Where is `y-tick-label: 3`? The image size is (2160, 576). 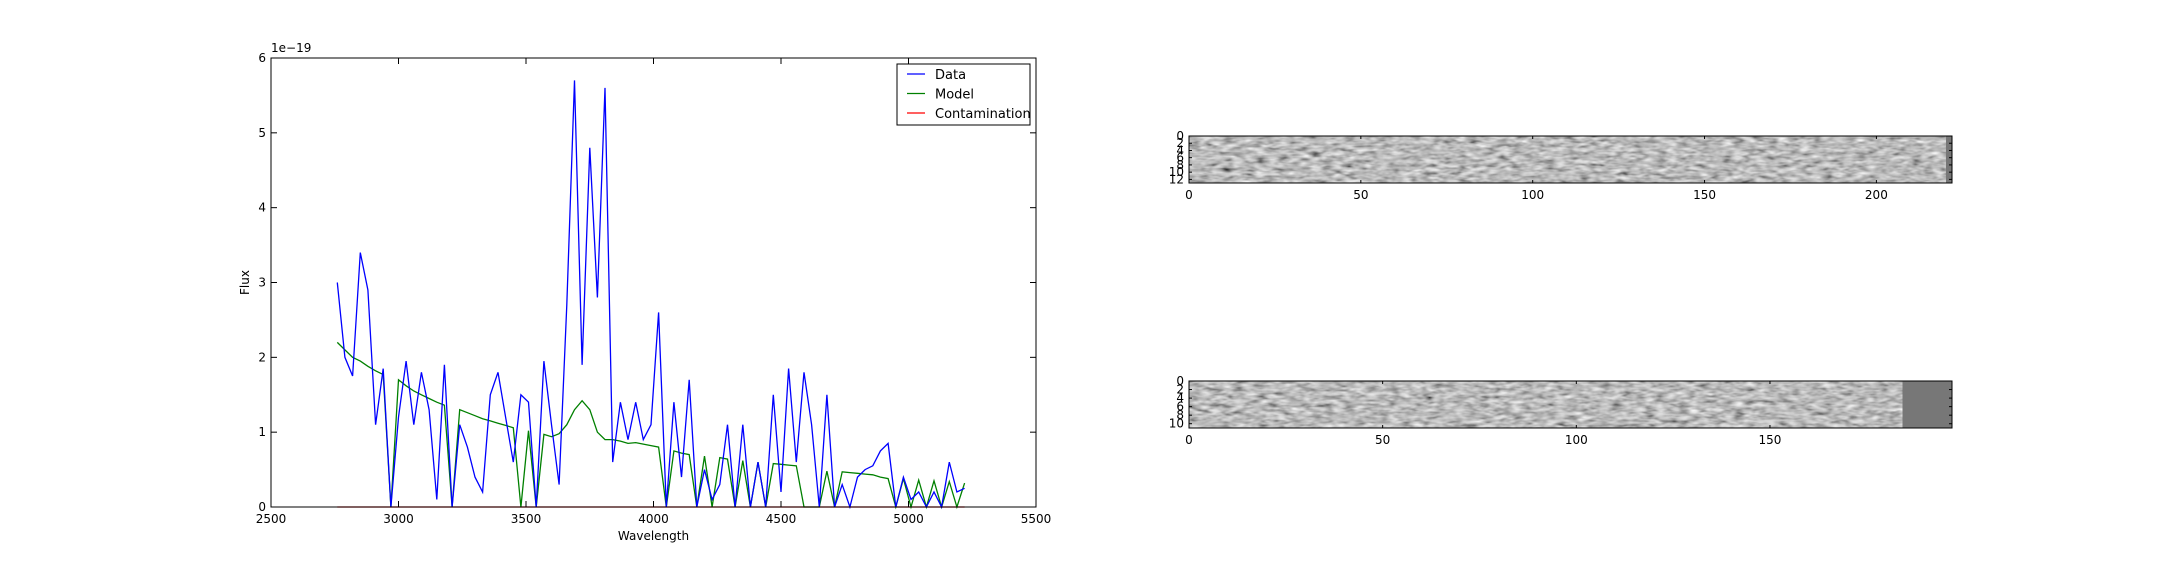 y-tick-label: 3 is located at coordinates (262, 283).